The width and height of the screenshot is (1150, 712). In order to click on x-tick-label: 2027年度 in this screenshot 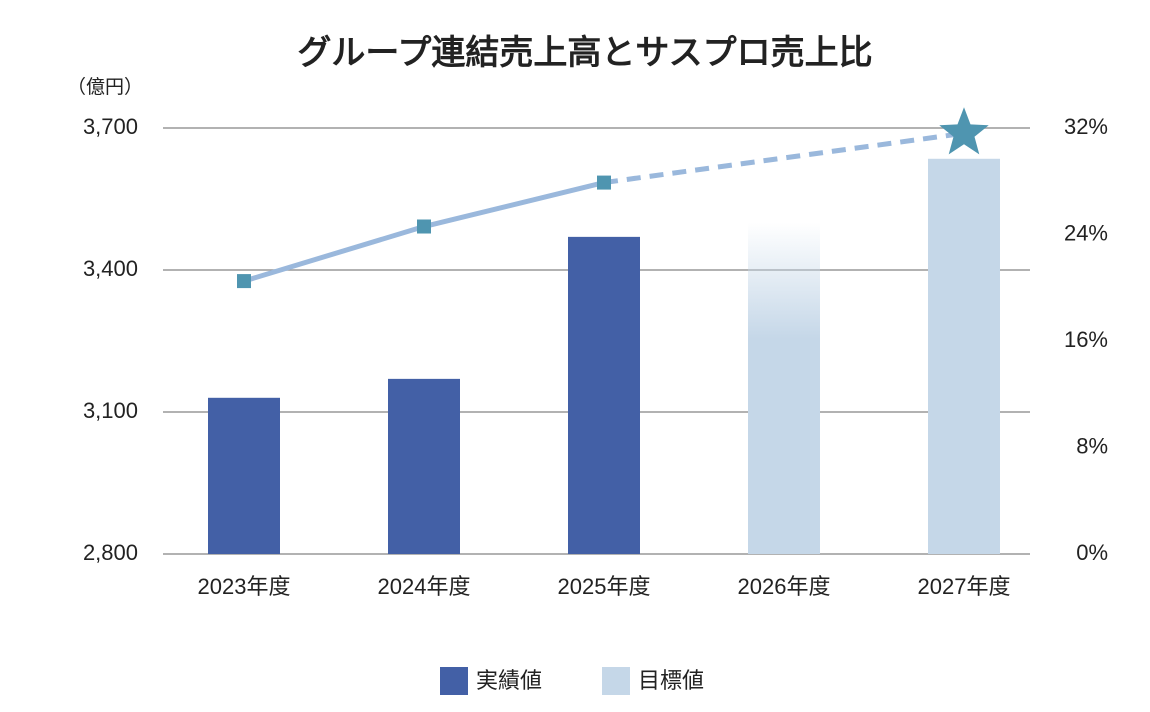, I will do `click(964, 586)`.